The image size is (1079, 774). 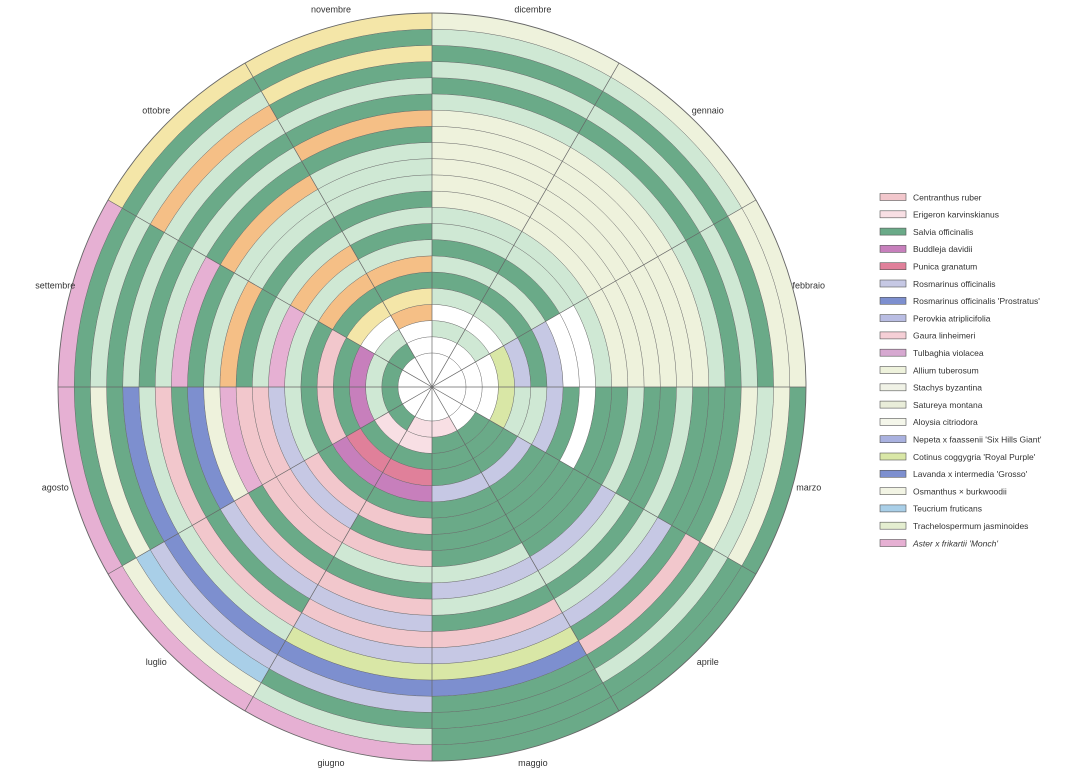 I want to click on legend-label: Punica granatum, so click(x=945, y=266).